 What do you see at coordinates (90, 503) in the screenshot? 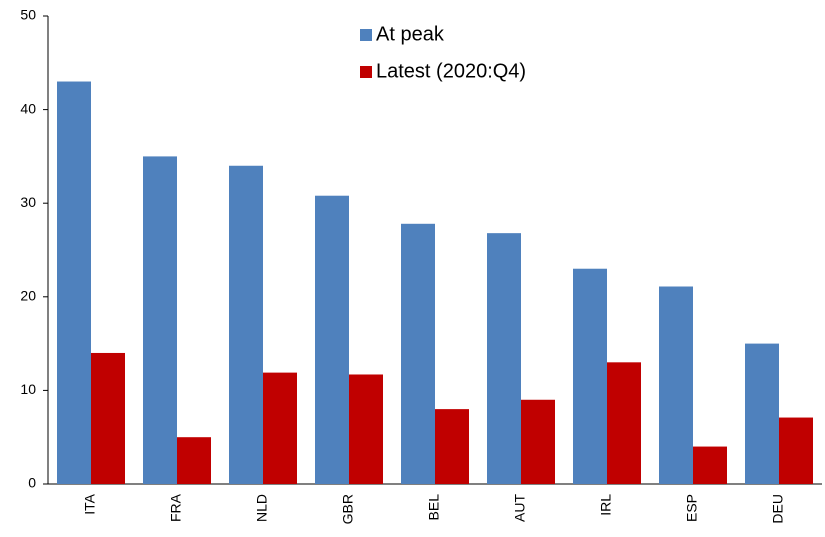
I see `x-tick-label: ITA` at bounding box center [90, 503].